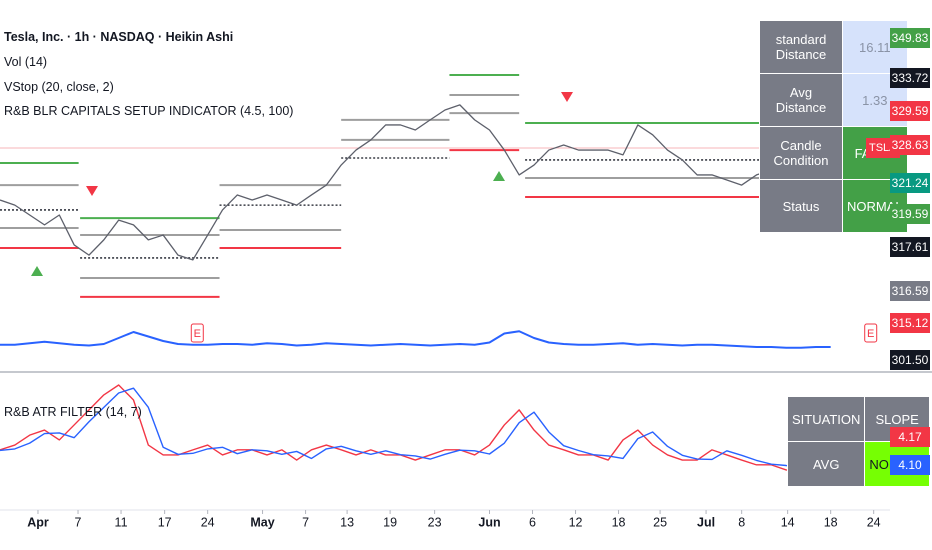 This screenshot has width=932, height=550. What do you see at coordinates (801, 100) in the screenshot?
I see `table-cell: Avg Distance` at bounding box center [801, 100].